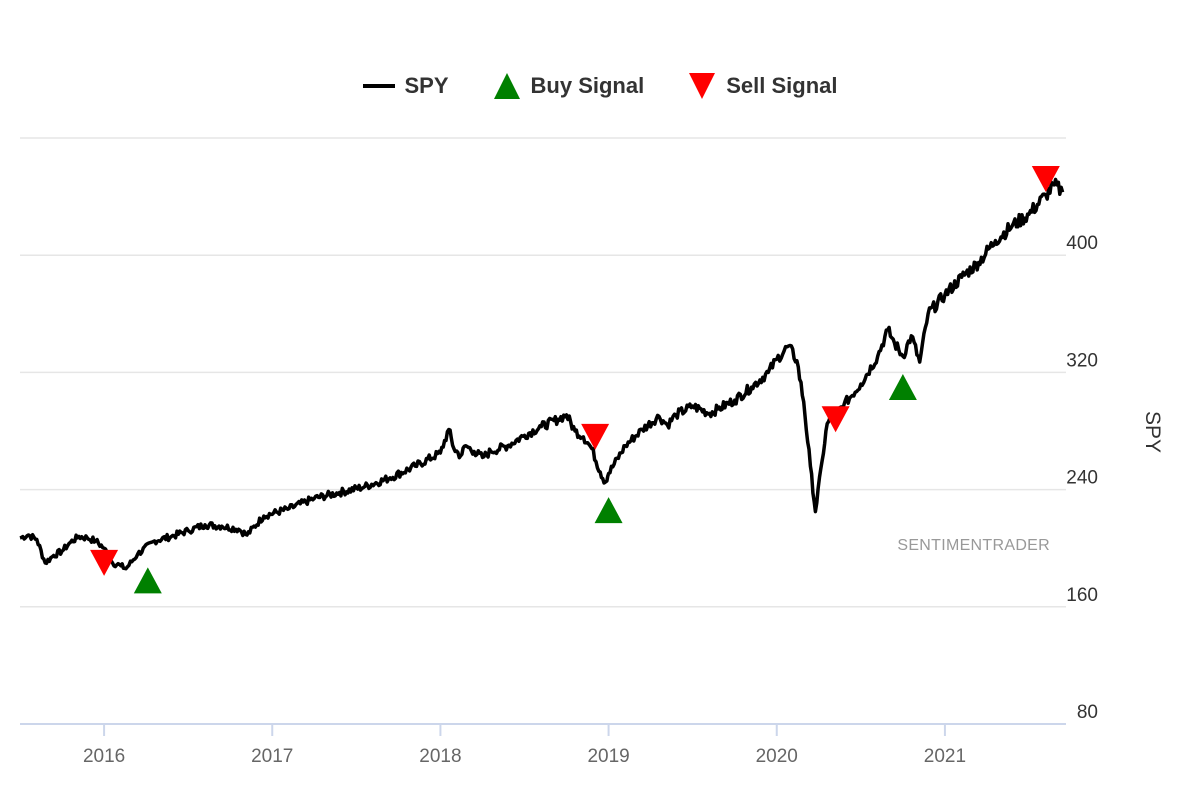  What do you see at coordinates (378, 86) in the screenshot?
I see `legend-line-icon` at bounding box center [378, 86].